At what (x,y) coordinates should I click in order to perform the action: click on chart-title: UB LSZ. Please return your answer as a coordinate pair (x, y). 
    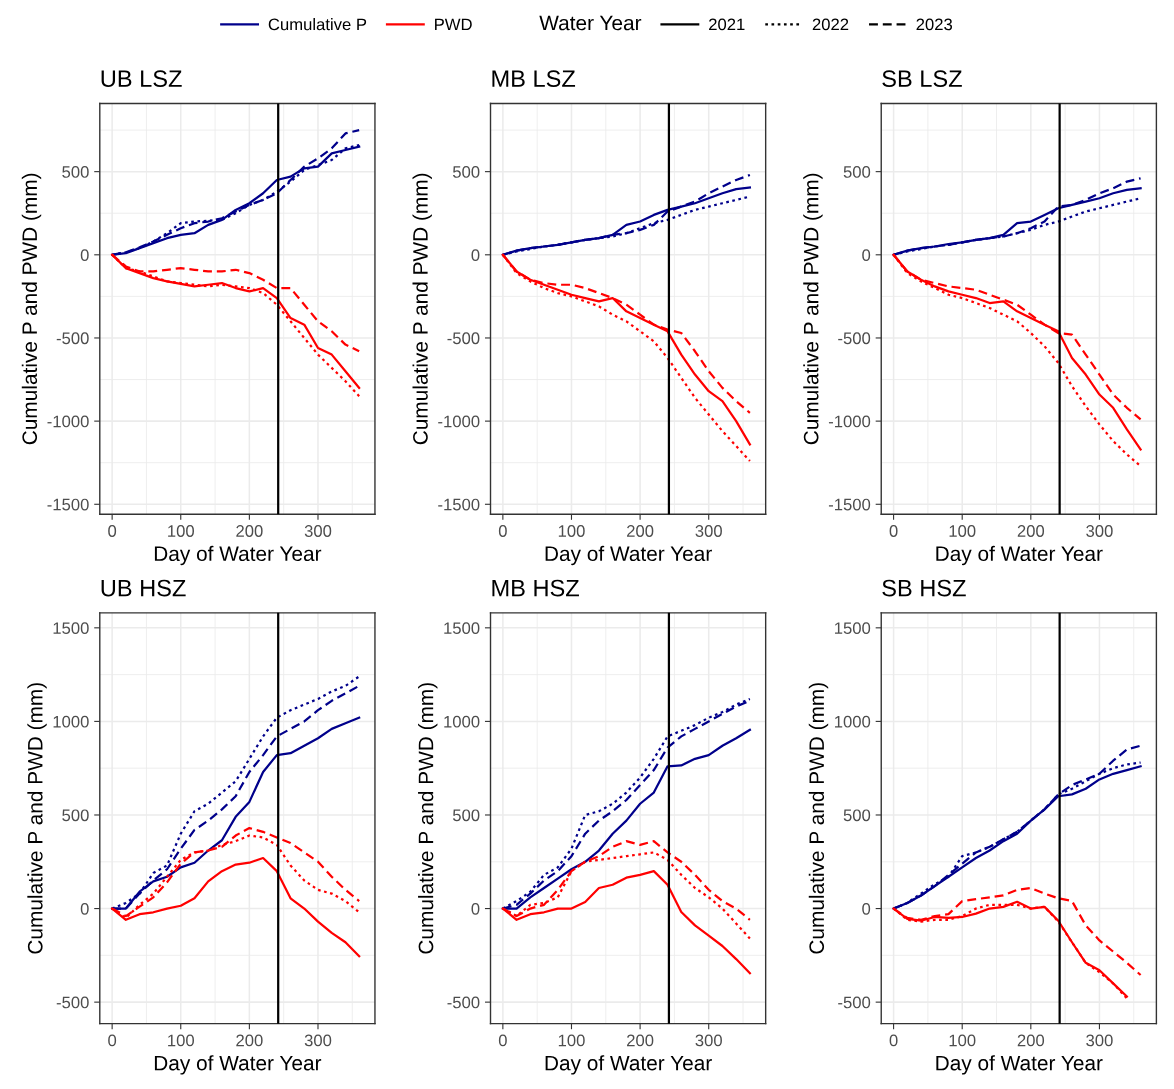
    Looking at the image, I should click on (141, 79).